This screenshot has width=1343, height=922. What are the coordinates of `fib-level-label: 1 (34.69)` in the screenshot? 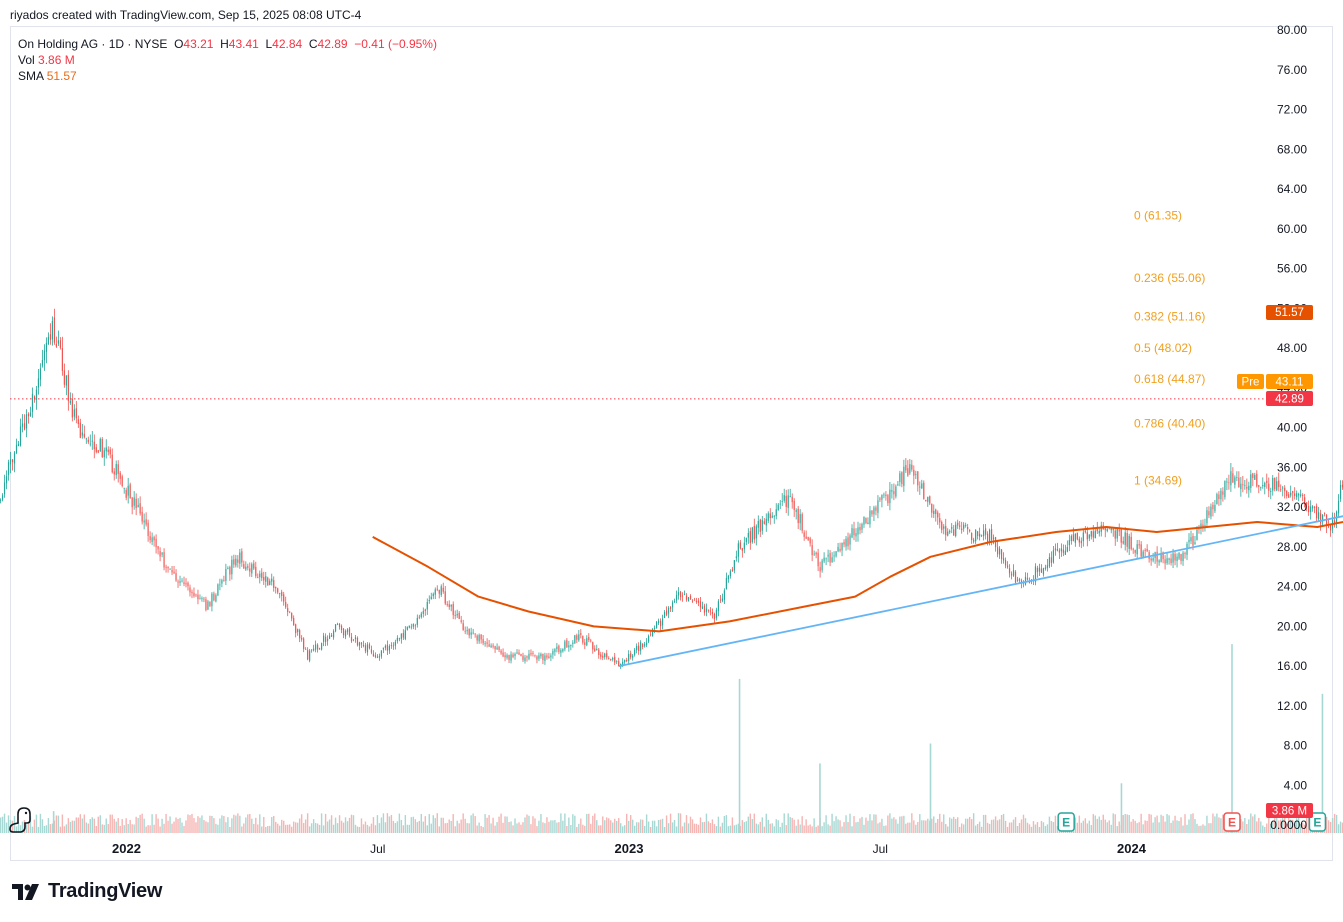 It's located at (1158, 480).